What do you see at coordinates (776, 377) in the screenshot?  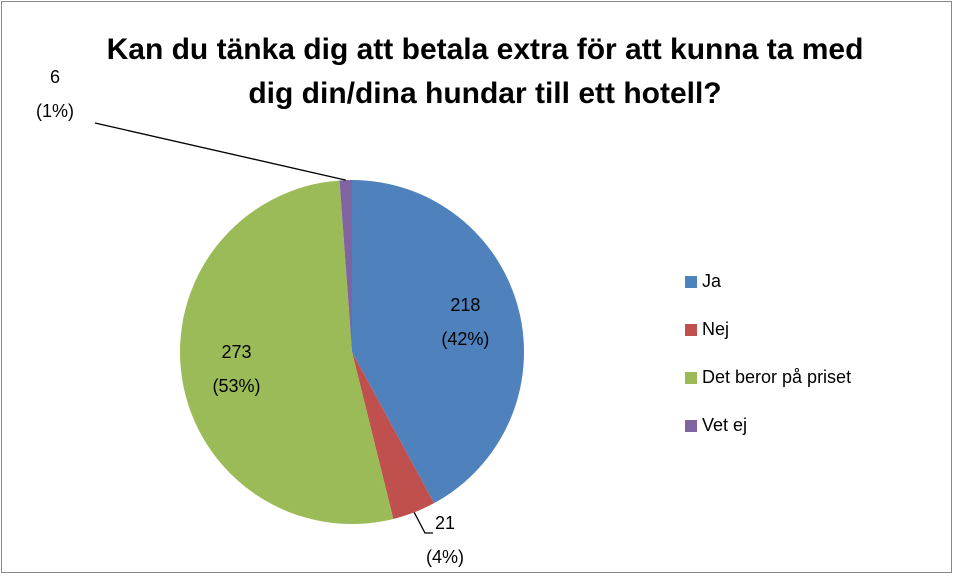 I see `legend-label: Det beror på priset` at bounding box center [776, 377].